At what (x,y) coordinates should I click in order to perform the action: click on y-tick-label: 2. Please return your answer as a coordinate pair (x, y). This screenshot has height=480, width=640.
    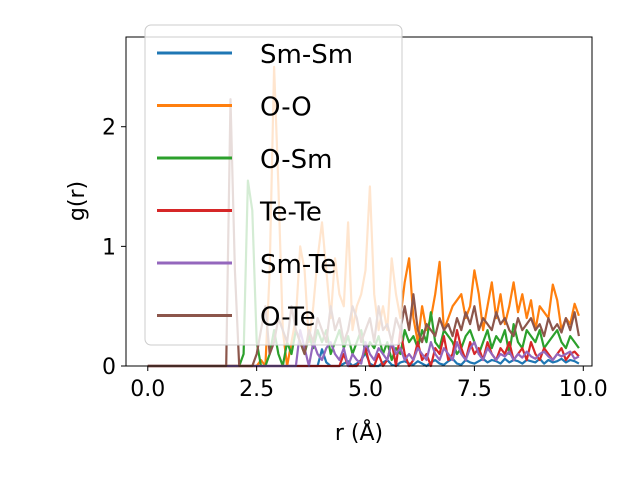
    Looking at the image, I should click on (109, 128).